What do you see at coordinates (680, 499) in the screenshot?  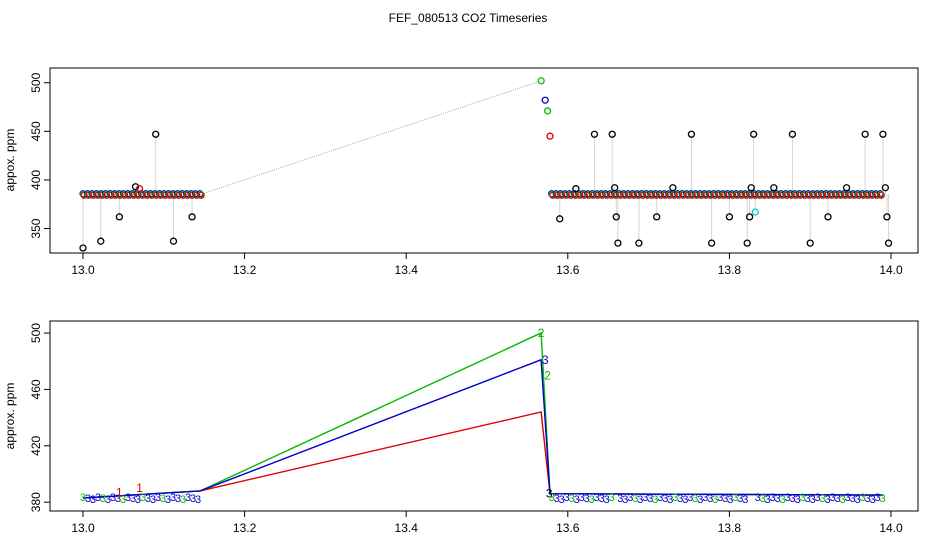 I see `bottom-band-label-49: 3` at bounding box center [680, 499].